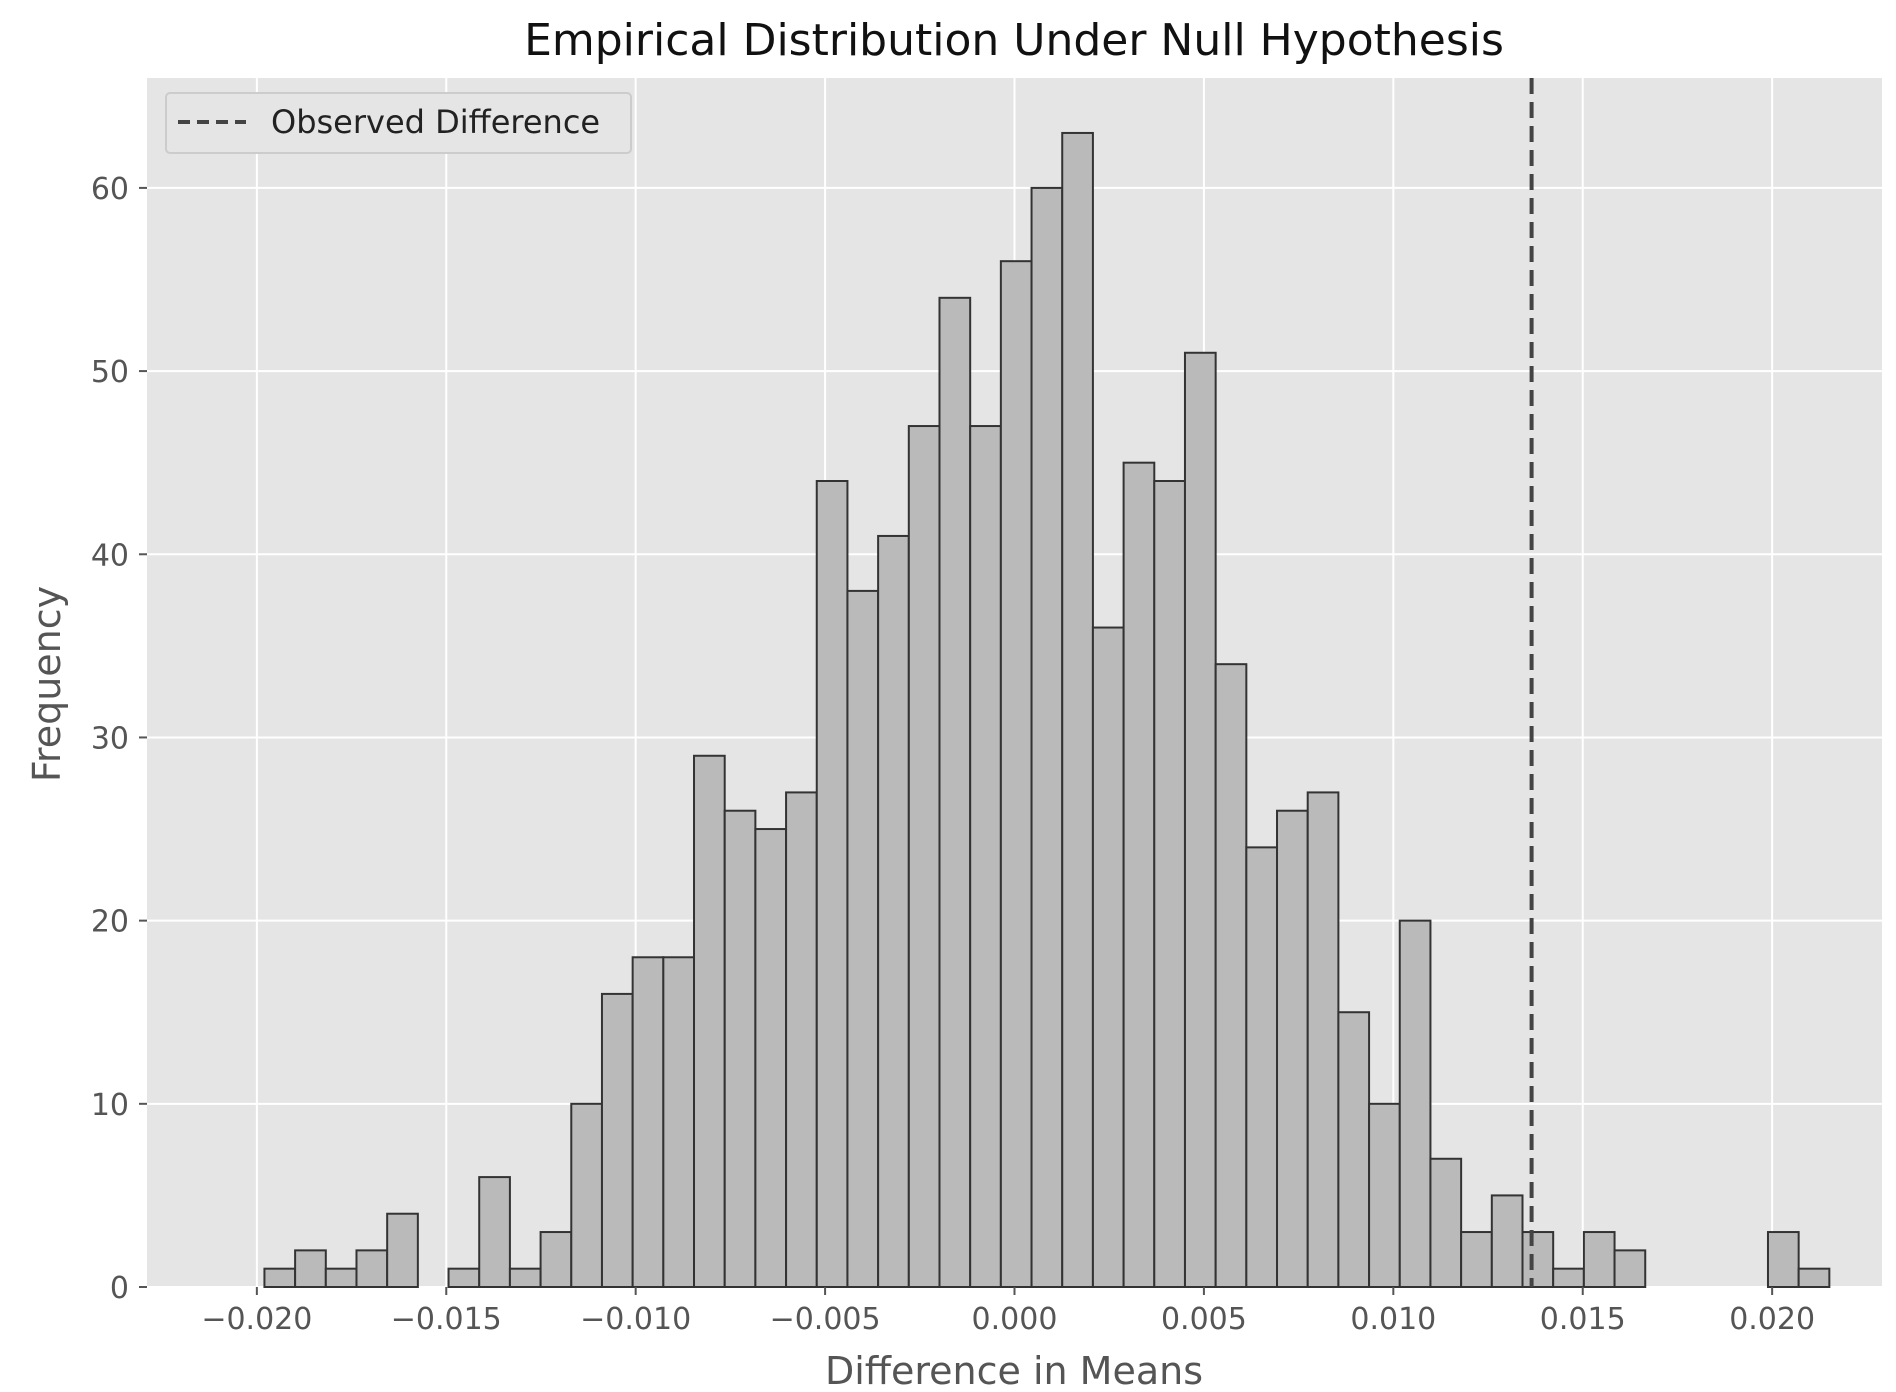 The image size is (1896, 1392). What do you see at coordinates (110, 555) in the screenshot?
I see `y-tick-label: 40` at bounding box center [110, 555].